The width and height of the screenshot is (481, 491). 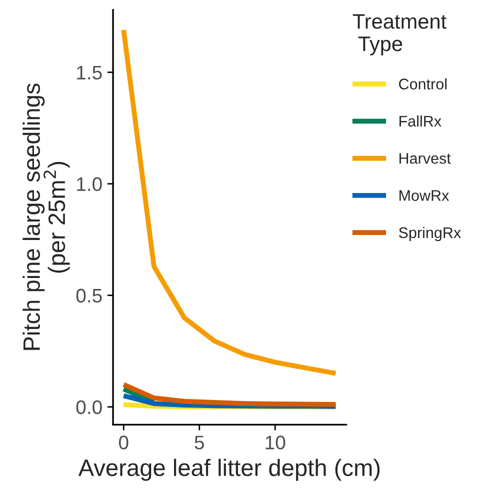 What do you see at coordinates (89, 295) in the screenshot?
I see `y-tick-label: 0.5` at bounding box center [89, 295].